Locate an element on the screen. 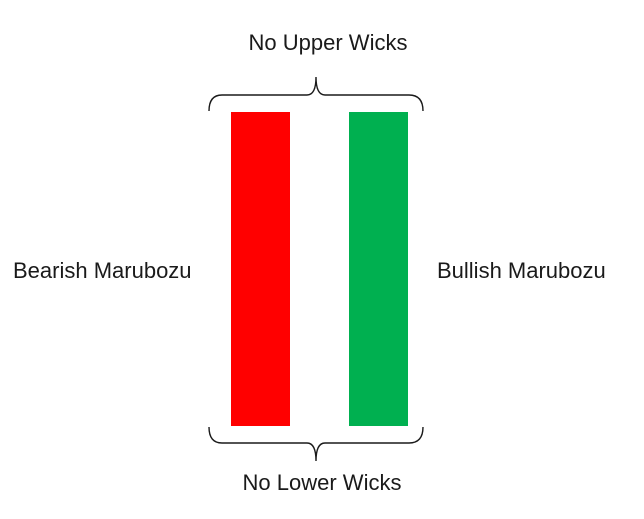  bottom-label-no-lower-wicks: No Lower Wicks is located at coordinates (322, 482).